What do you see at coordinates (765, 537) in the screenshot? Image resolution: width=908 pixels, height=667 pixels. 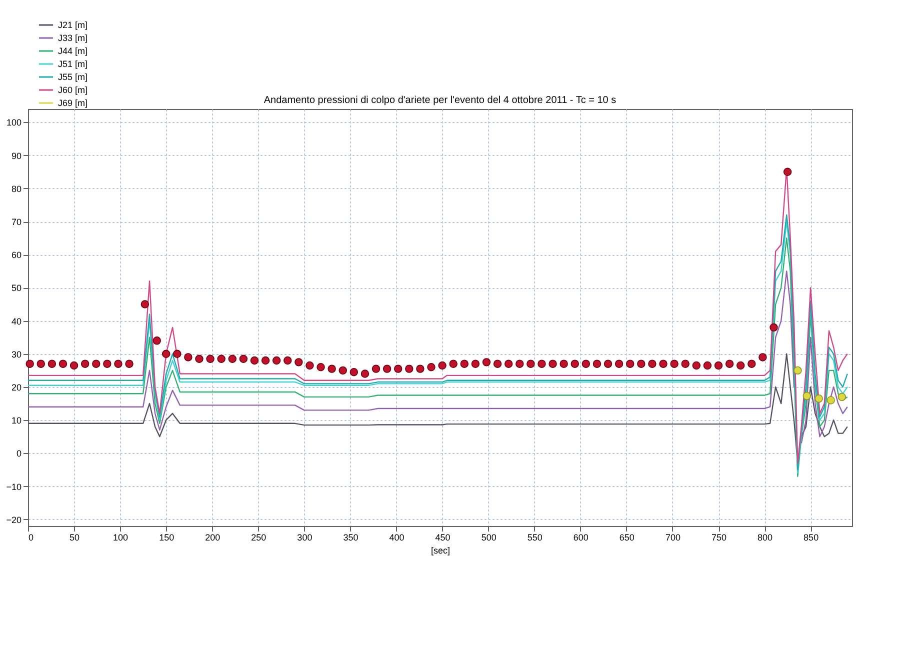 I see `x-tick-label: 800` at bounding box center [765, 537].